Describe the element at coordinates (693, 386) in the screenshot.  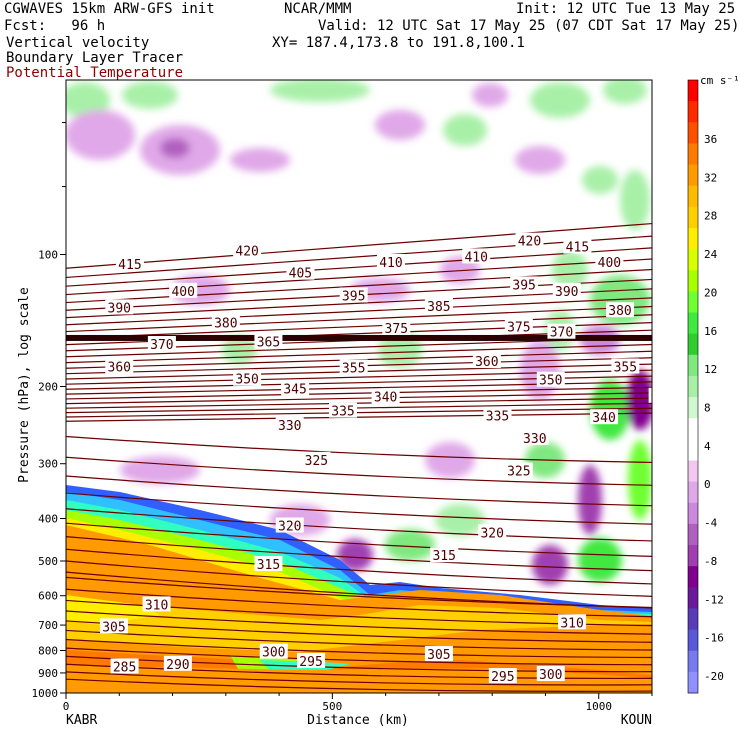
I see `colorbar-frame` at that location.